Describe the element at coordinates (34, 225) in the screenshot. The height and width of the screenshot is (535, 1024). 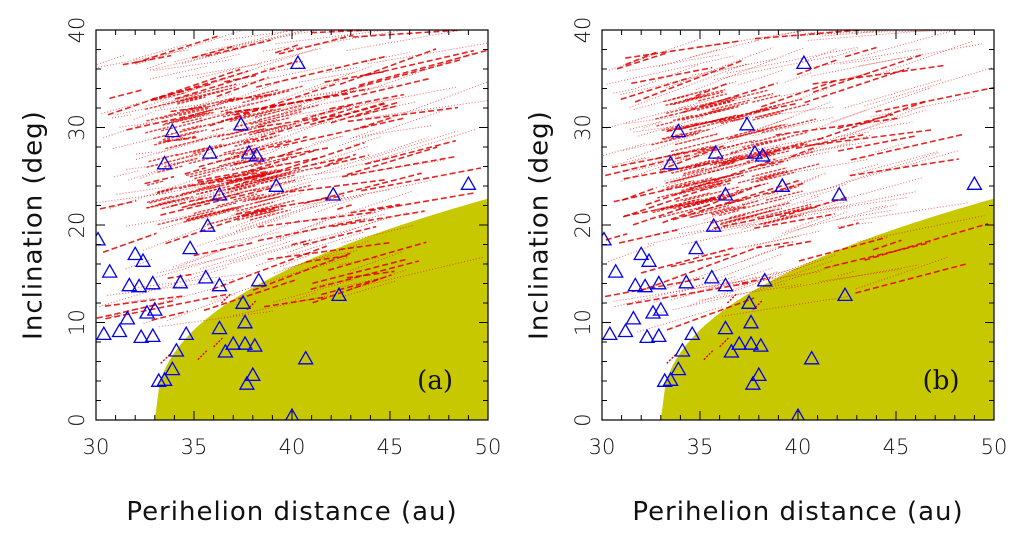
I see `y-axis-title: Inclination (deg)` at that location.